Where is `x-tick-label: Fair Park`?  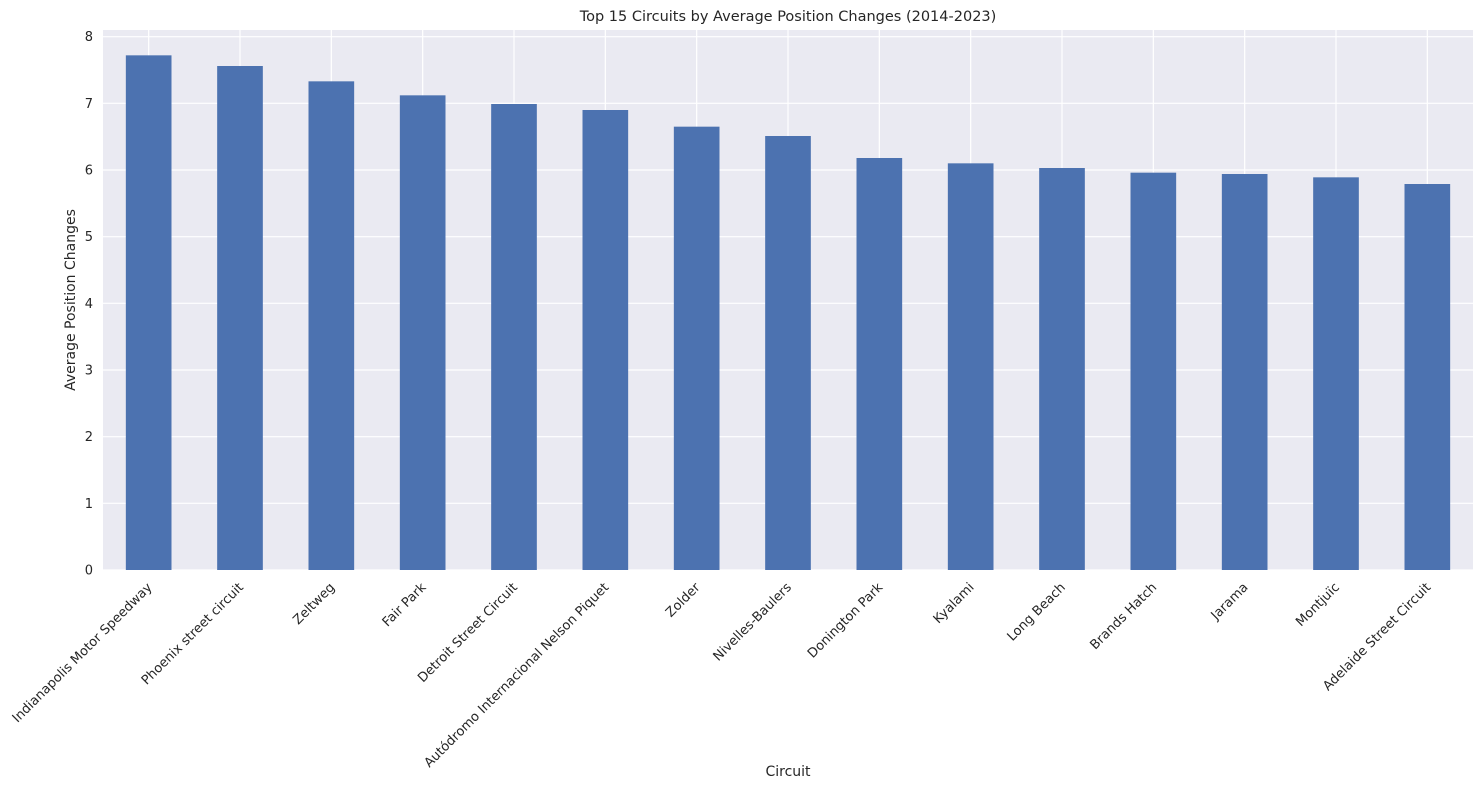
x-tick-label: Fair Park is located at coordinates (405, 605).